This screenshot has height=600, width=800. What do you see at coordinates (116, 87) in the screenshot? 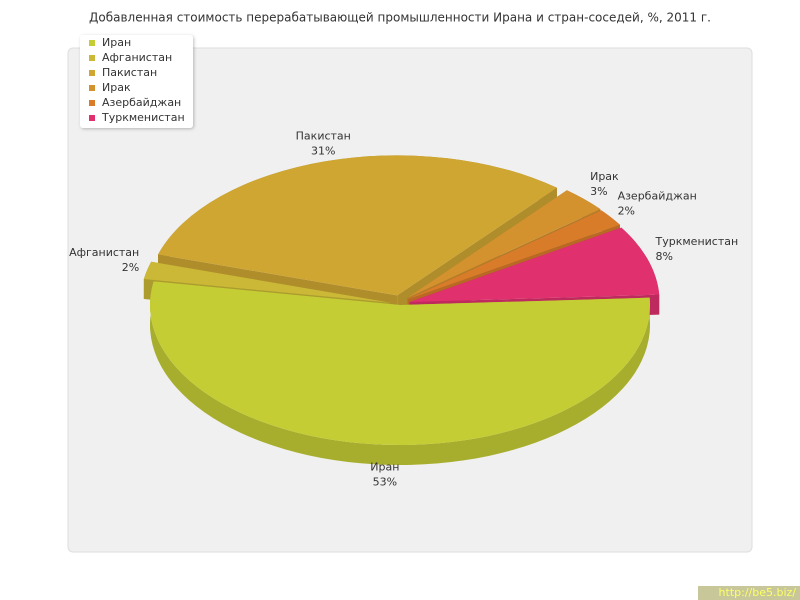
I see `legend-label: Ирак` at bounding box center [116, 87].